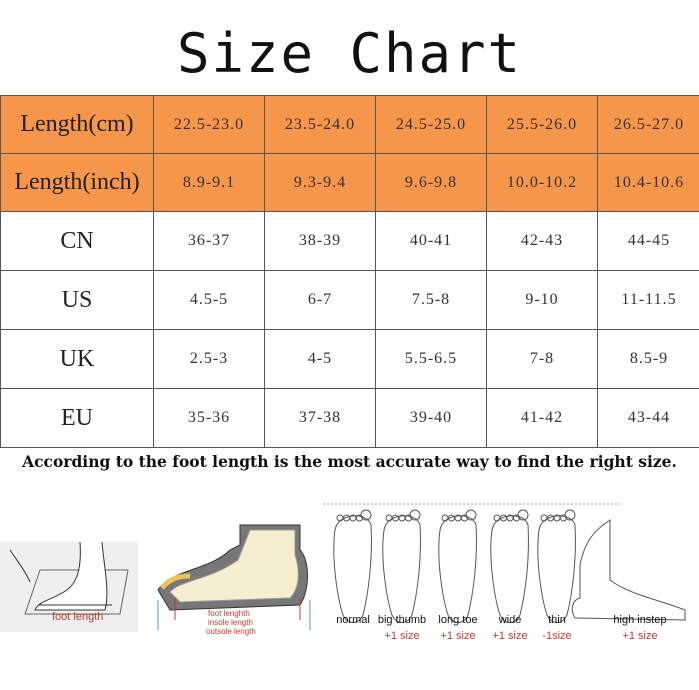 This screenshot has width=699, height=690. I want to click on size-cell: 26.5-27.0, so click(648, 124).